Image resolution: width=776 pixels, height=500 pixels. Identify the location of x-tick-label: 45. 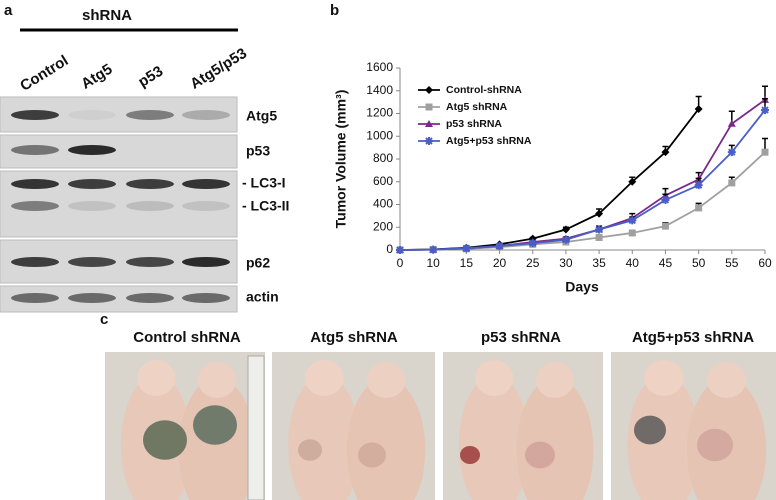
(666, 263).